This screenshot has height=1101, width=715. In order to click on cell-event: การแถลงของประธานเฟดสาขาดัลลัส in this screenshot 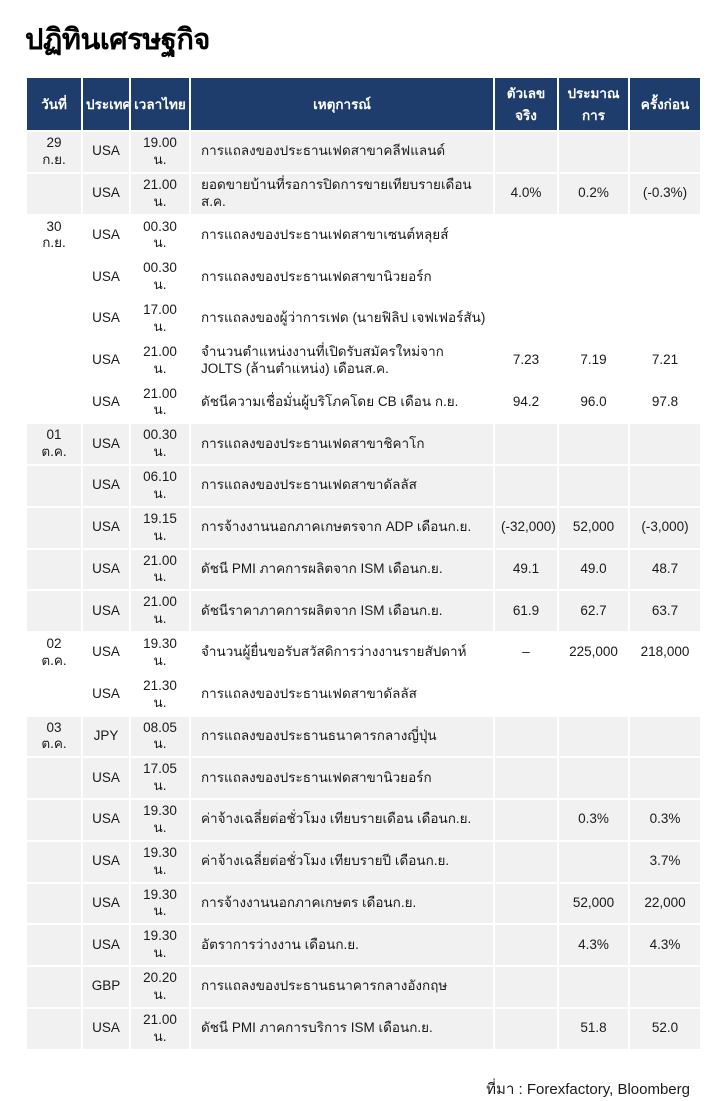, I will do `click(342, 486)`.